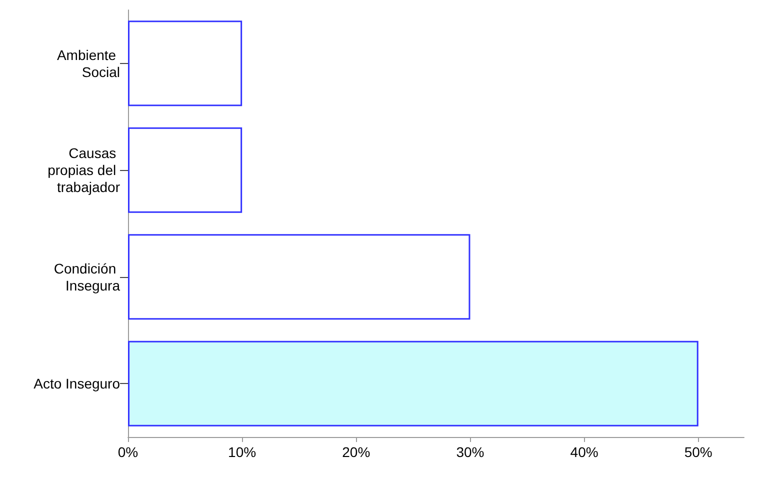 The width and height of the screenshot is (758, 481). What do you see at coordinates (584, 452) in the screenshot?
I see `x-tick-label: 40%` at bounding box center [584, 452].